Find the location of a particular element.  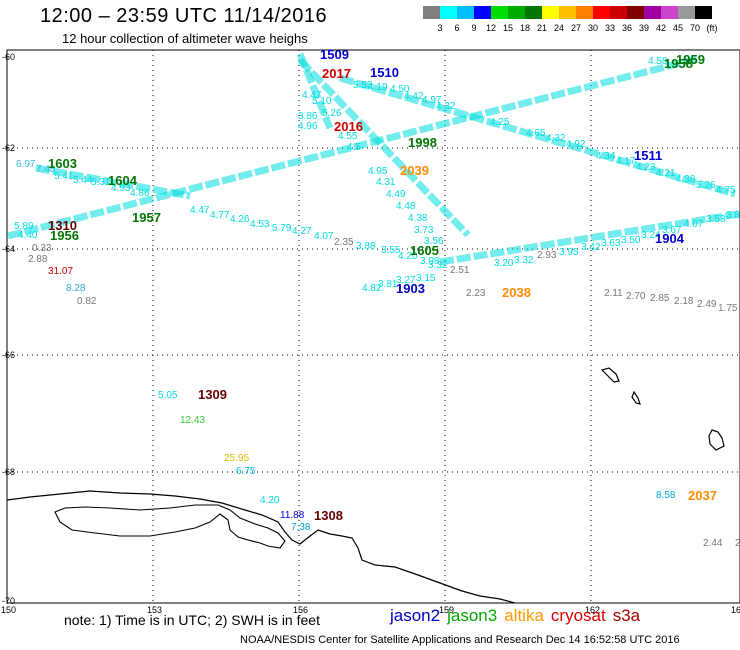

colorbar-label: 27 is located at coordinates (576, 28).